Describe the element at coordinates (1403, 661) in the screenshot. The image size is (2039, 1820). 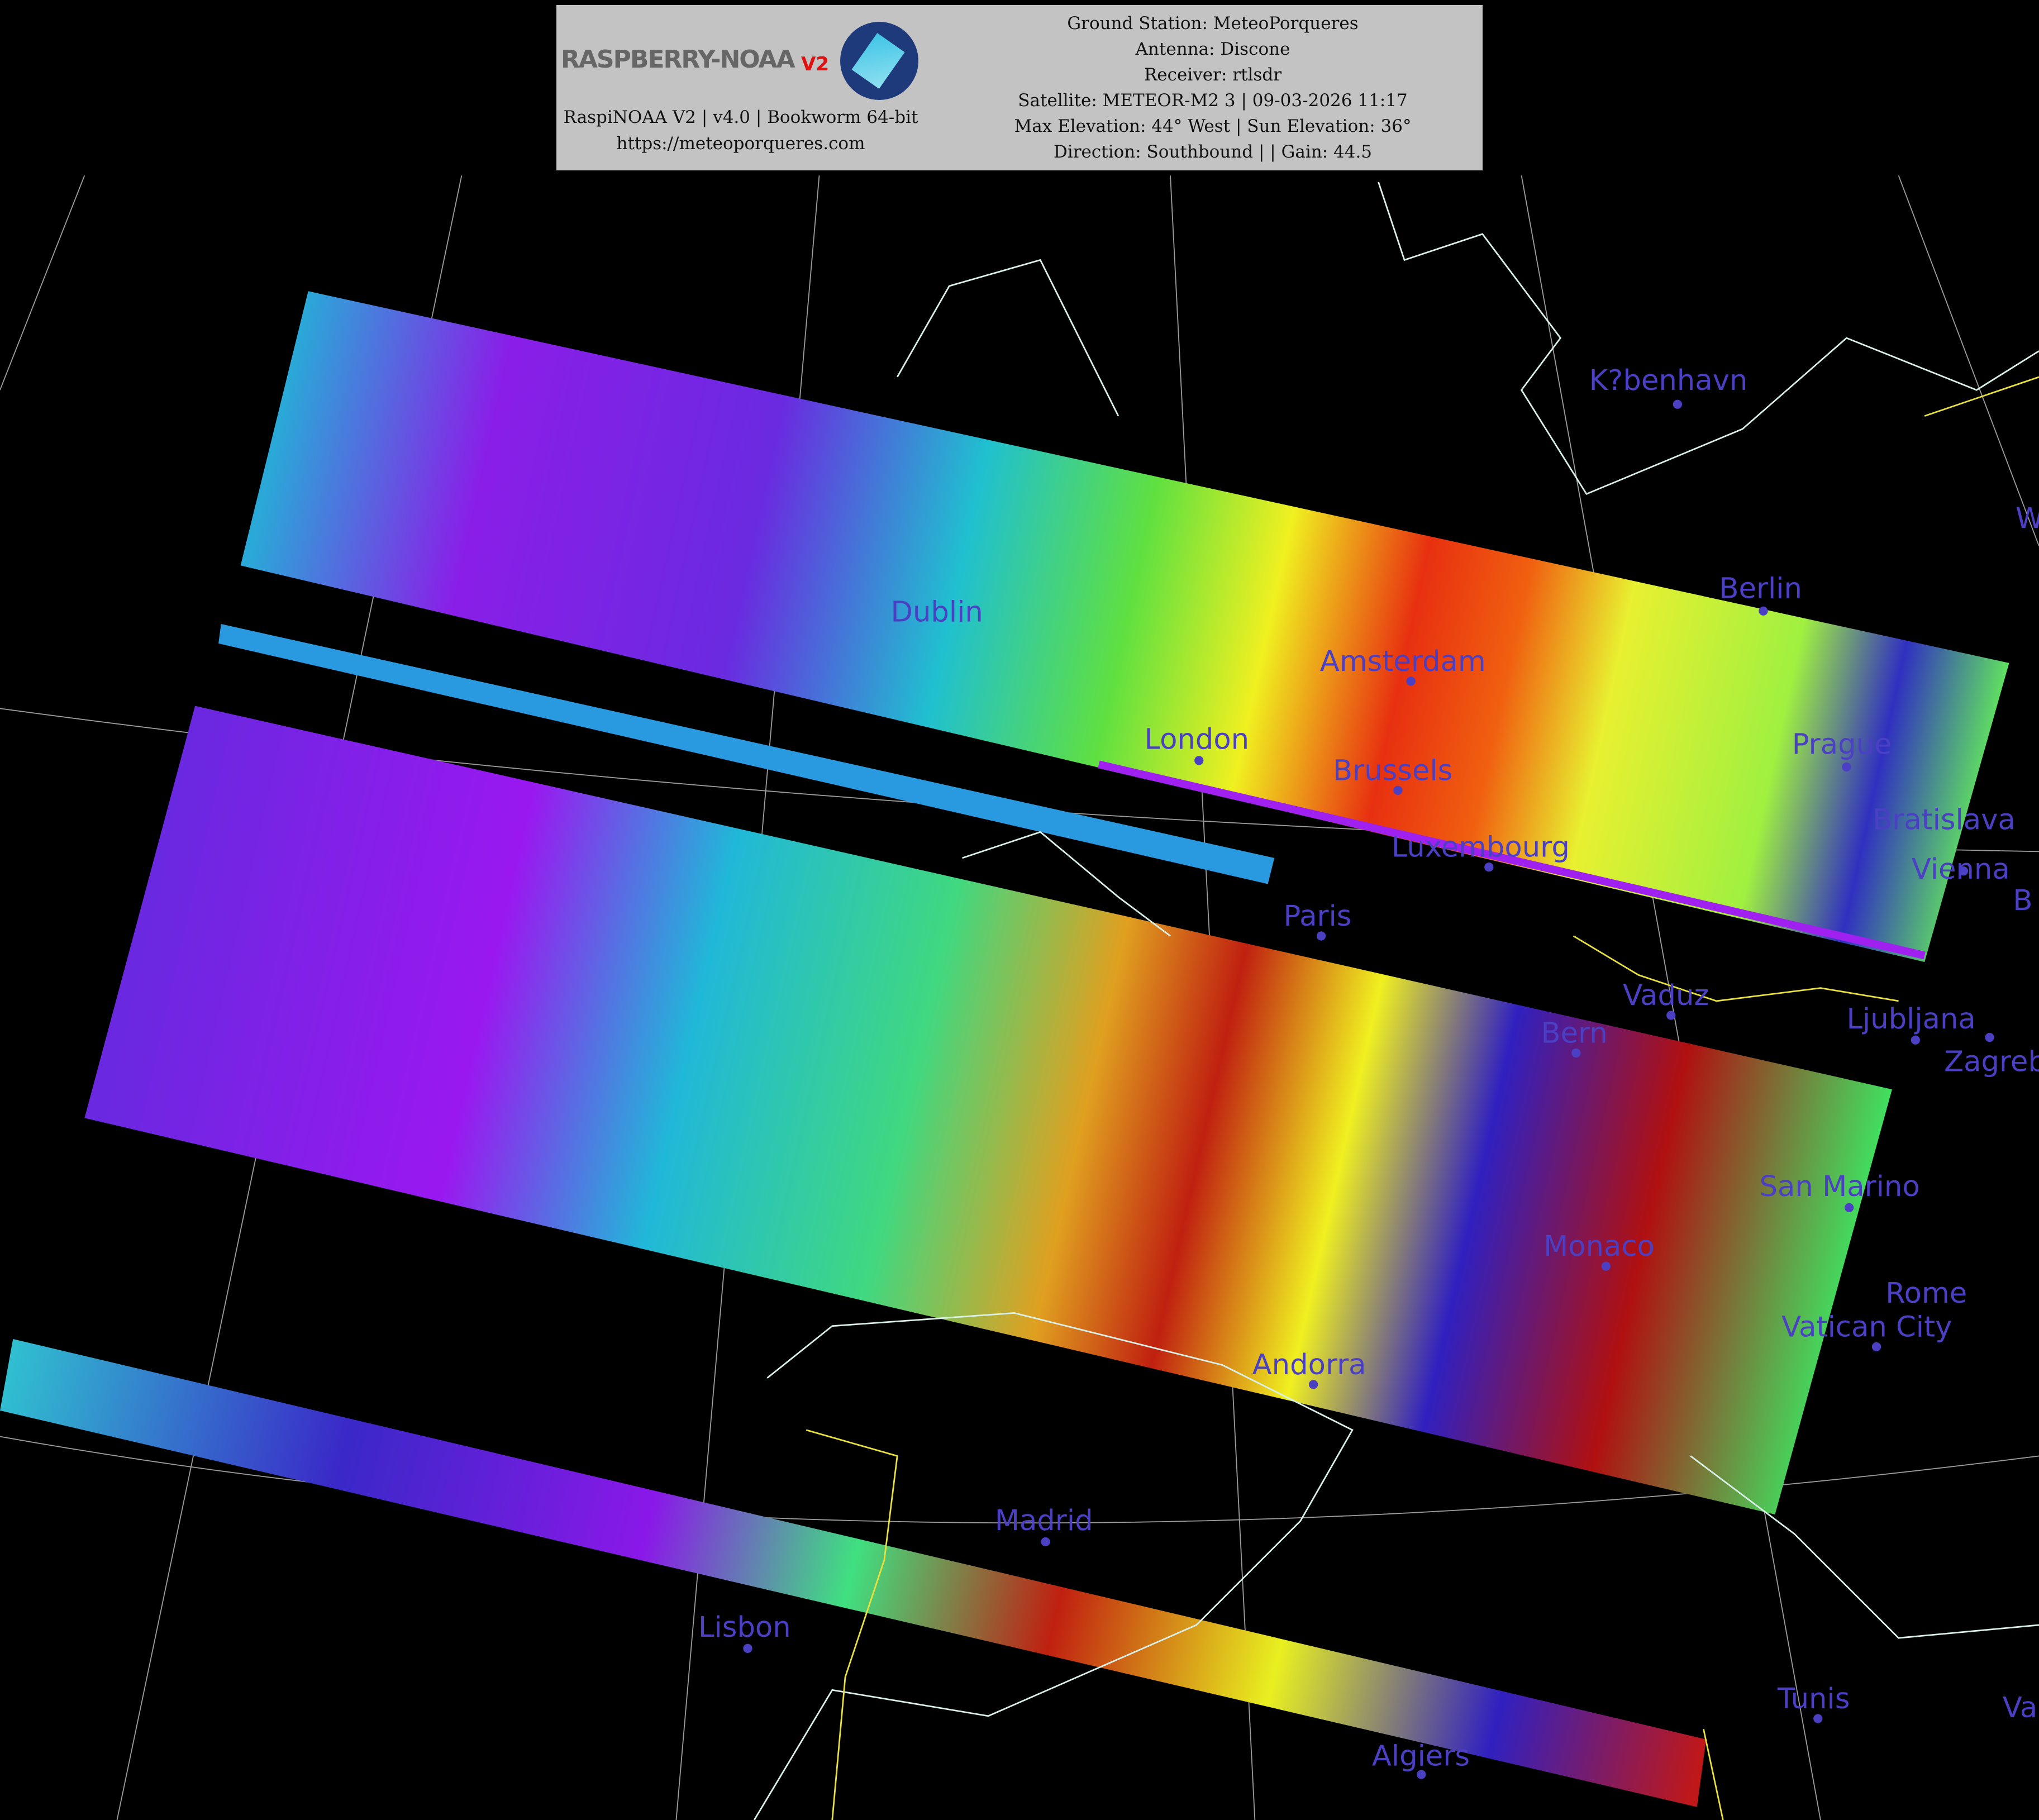
I see `city-label: Amsterdam` at that location.